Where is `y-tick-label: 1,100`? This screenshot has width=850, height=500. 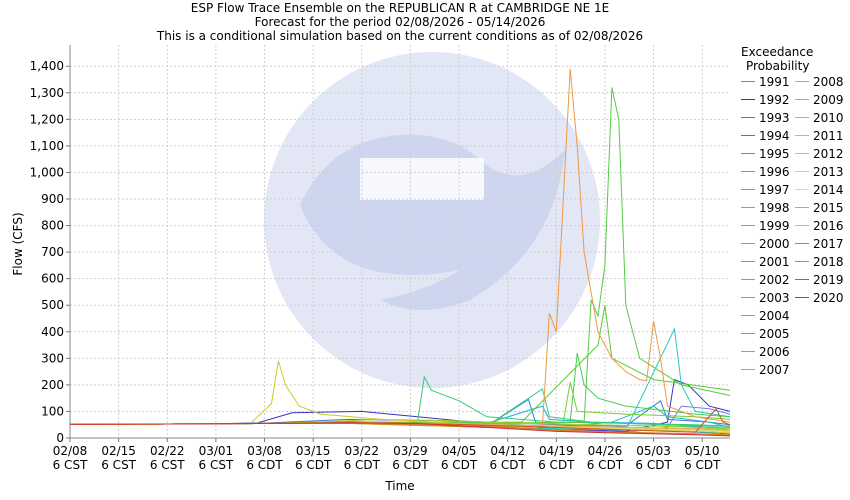
y-tick-label: 1,100 is located at coordinates (47, 146).